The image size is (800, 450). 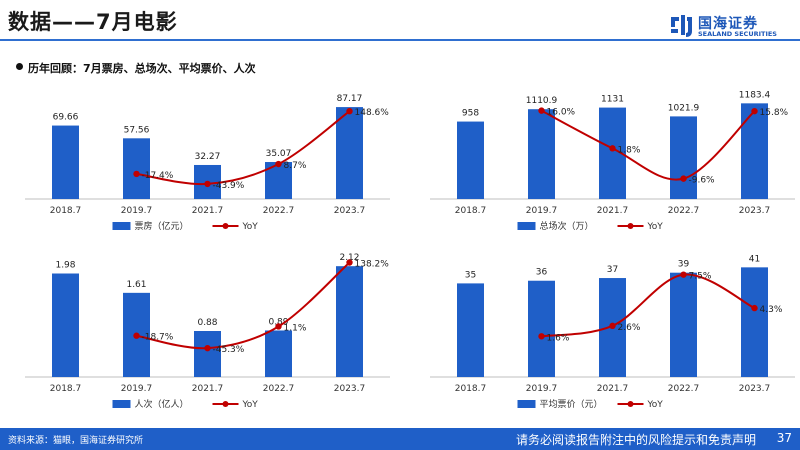 What do you see at coordinates (137, 130) in the screenshot?
I see `bar-value-label: 57.56` at bounding box center [137, 130].